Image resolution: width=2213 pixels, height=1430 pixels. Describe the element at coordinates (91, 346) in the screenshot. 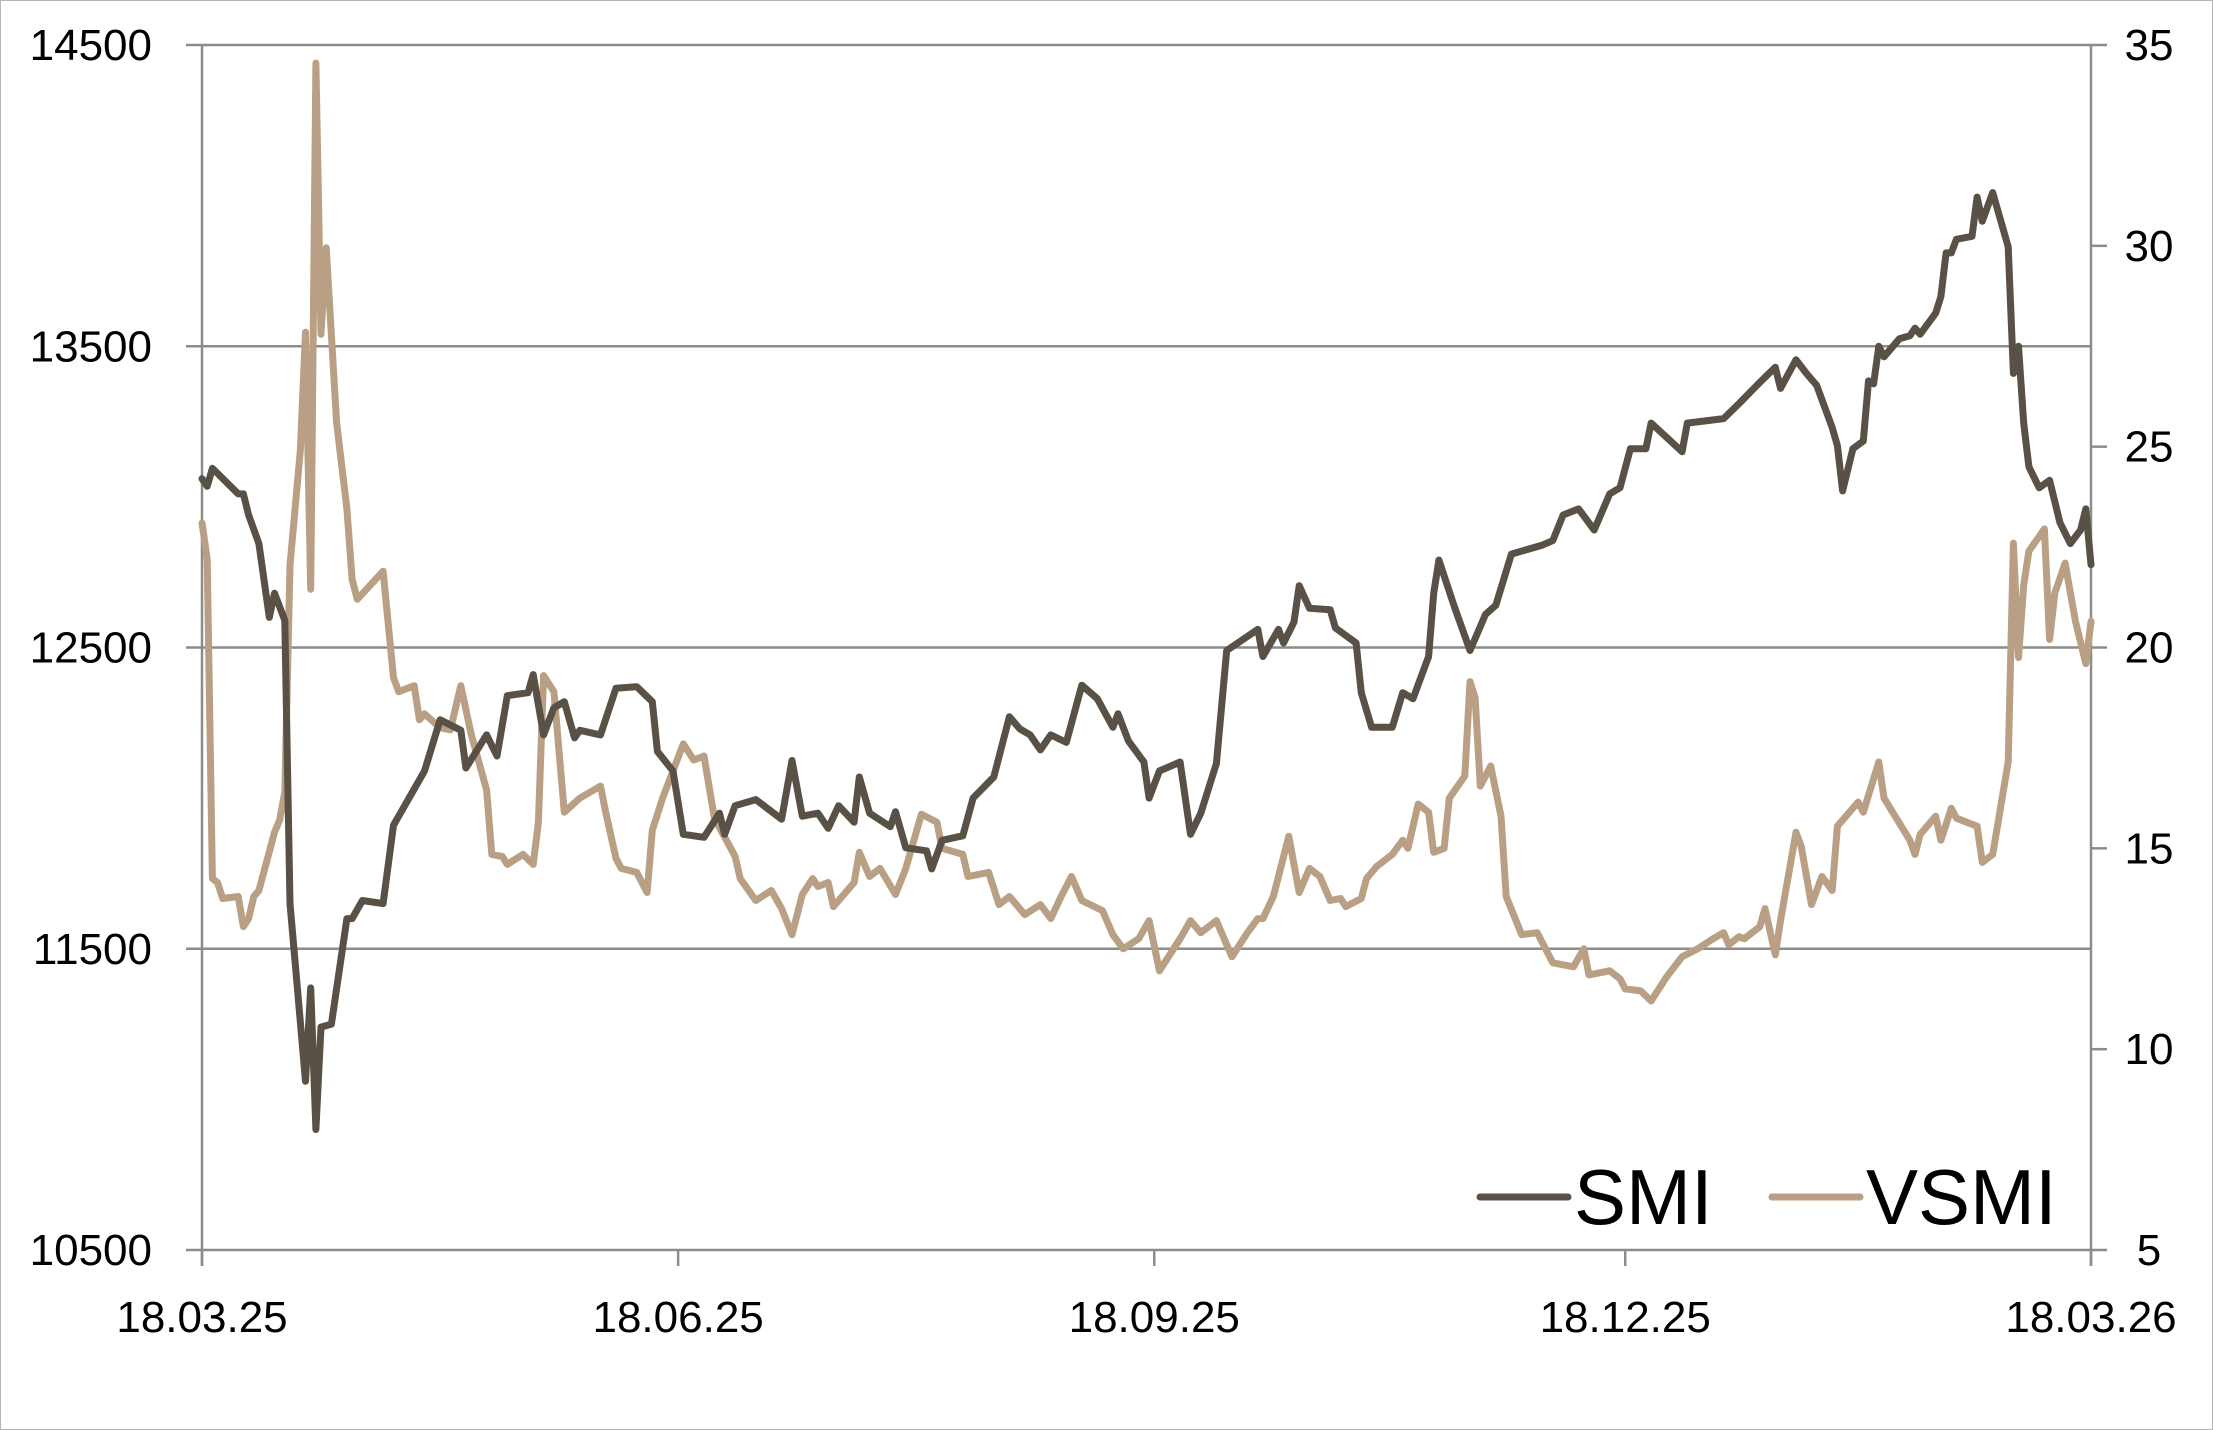

I see `left-axis-tick-label: 13500` at that location.